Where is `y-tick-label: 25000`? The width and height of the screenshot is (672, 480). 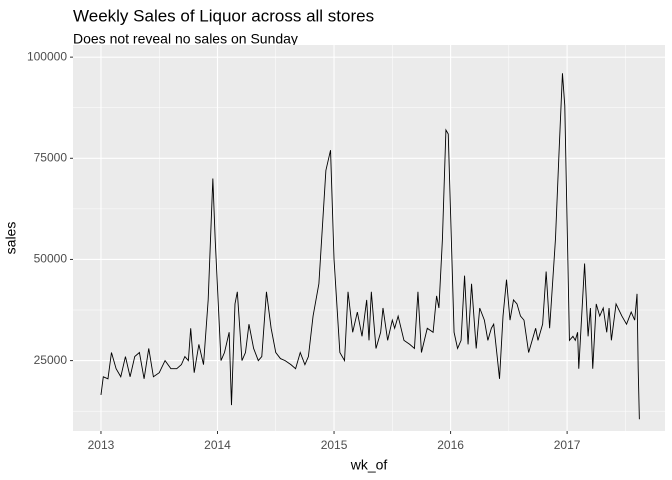 y-tick-label: 25000 is located at coordinates (51, 360).